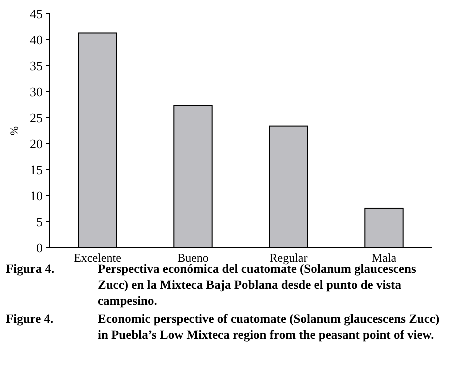 The image size is (449, 383). Describe the element at coordinates (36, 14) in the screenshot. I see `y-tick-label: 45` at that location.